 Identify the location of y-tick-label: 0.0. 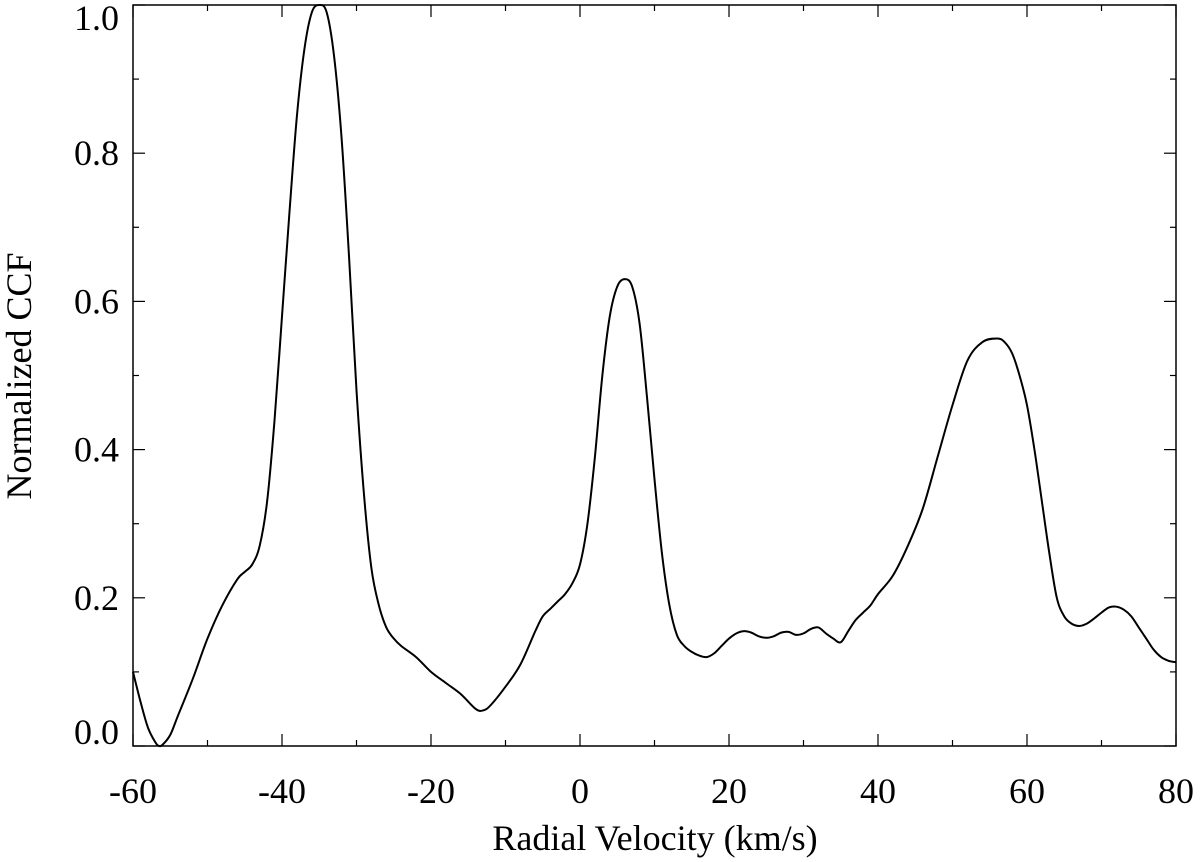
(96, 732).